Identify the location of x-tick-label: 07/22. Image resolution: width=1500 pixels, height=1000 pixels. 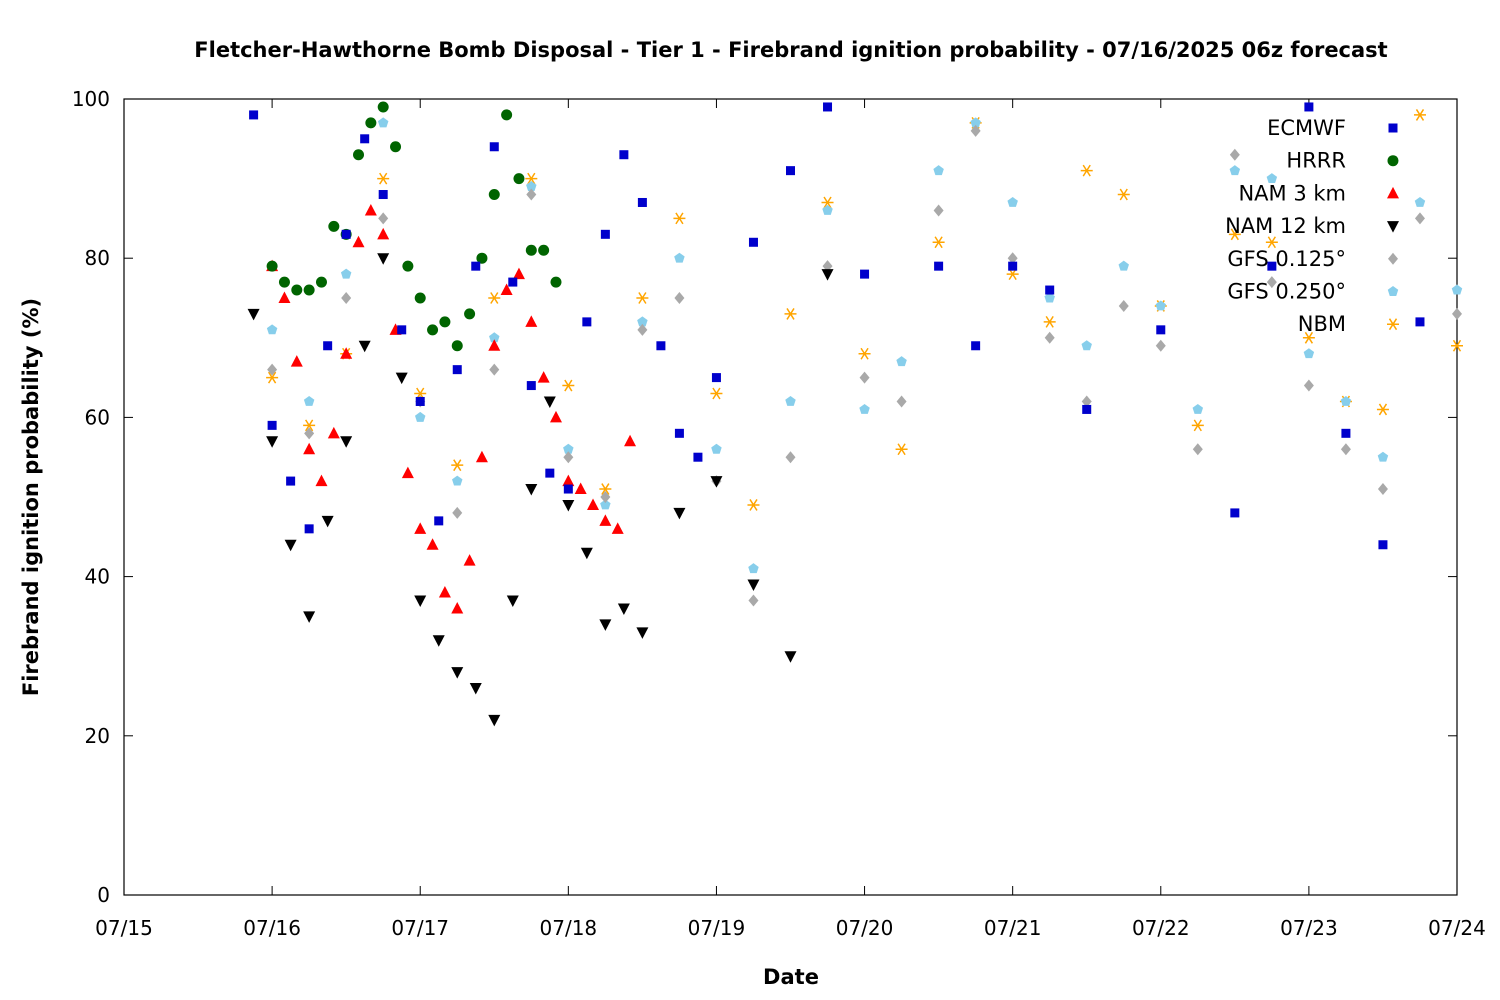
(1161, 928).